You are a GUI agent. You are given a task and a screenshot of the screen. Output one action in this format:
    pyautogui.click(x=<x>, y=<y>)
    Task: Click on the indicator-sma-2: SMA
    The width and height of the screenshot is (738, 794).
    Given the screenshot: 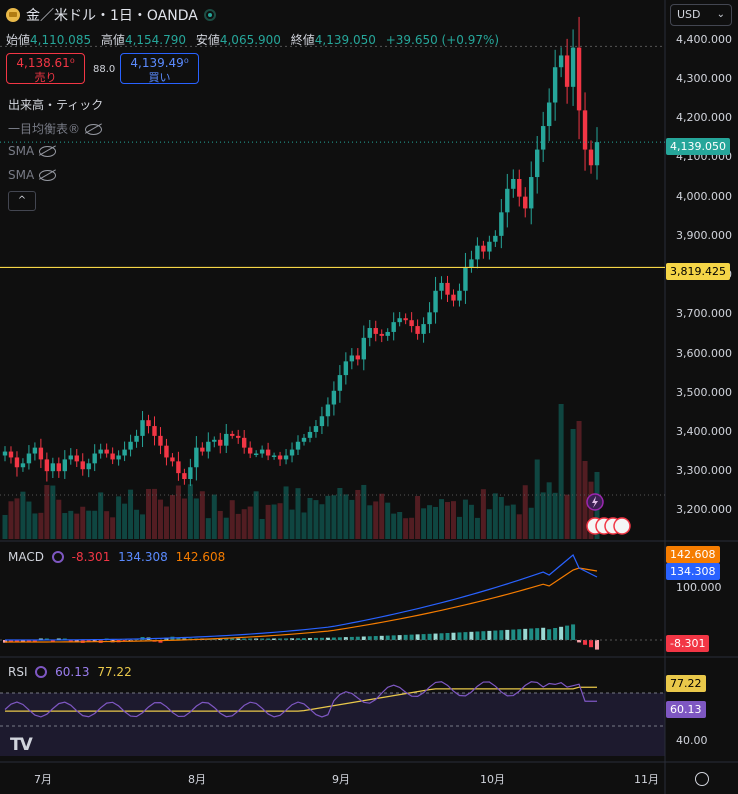 What is the action you would take?
    pyautogui.click(x=32, y=175)
    